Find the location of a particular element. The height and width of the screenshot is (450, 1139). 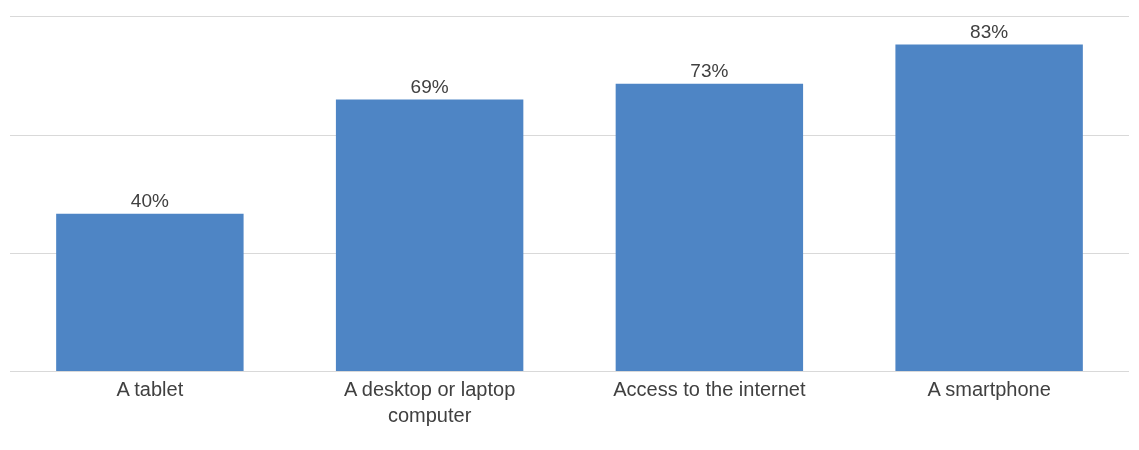

data-label: 73% is located at coordinates (709, 70).